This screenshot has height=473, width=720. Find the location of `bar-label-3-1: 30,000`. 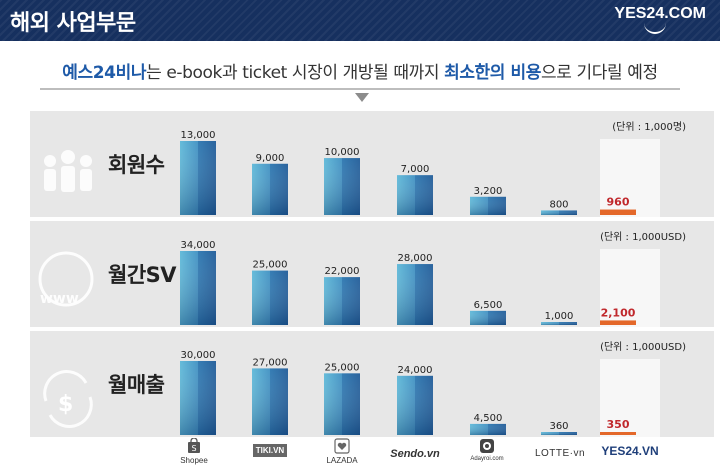

bar-label-3-1: 30,000 is located at coordinates (198, 355).